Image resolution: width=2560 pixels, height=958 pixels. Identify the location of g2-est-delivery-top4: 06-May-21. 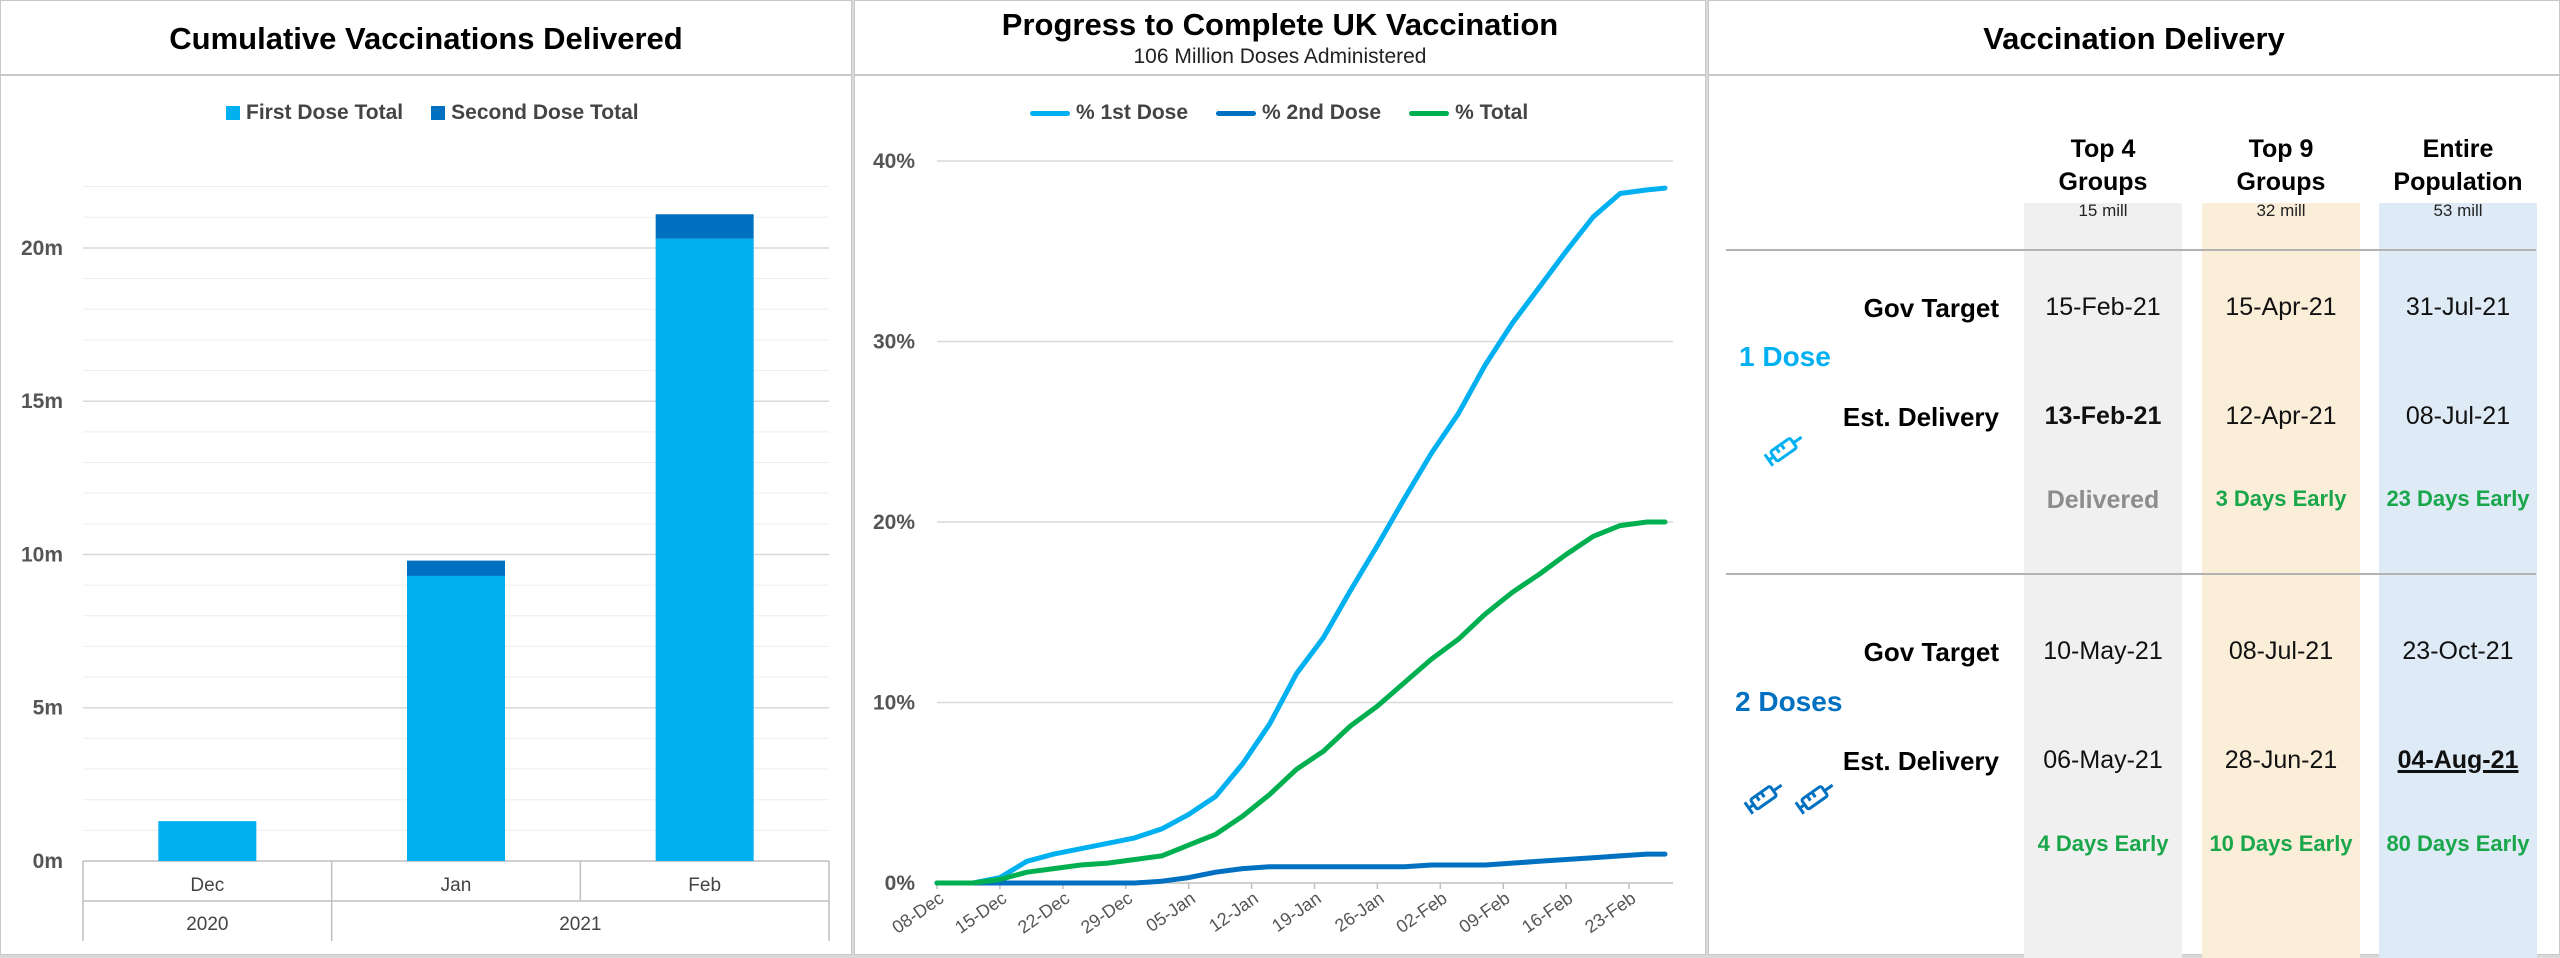
(2103, 760).